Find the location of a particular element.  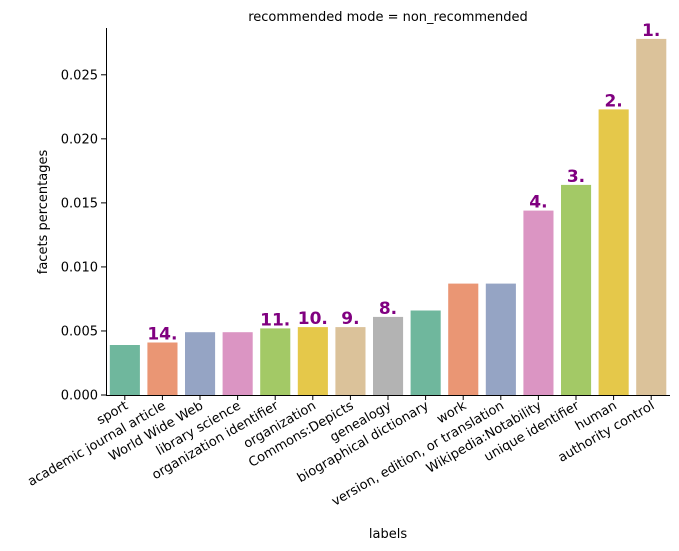

y-tick-label: 0.025 is located at coordinates (79, 75).